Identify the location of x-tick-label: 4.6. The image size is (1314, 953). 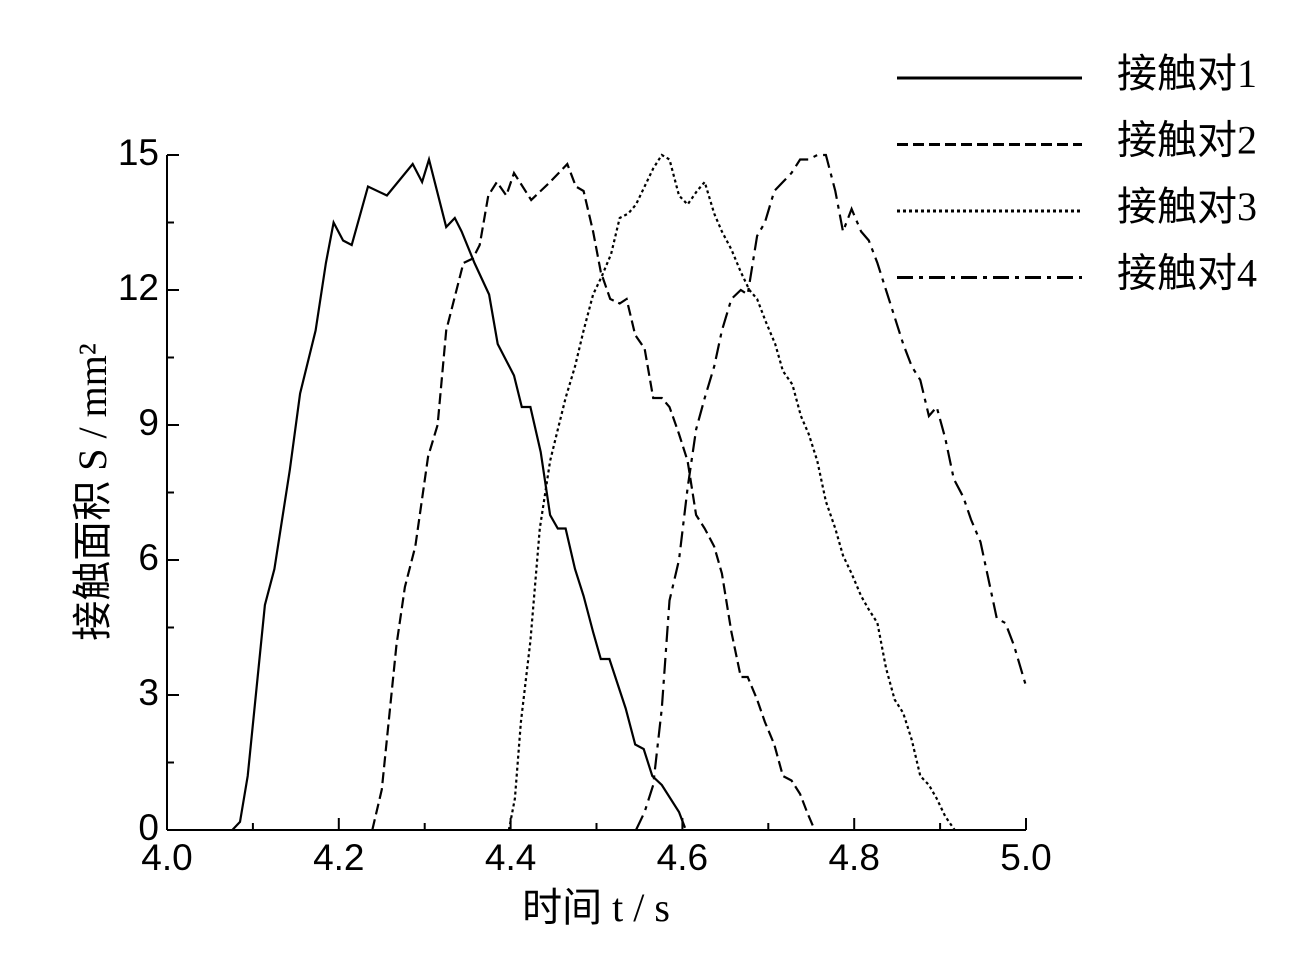
(682, 857).